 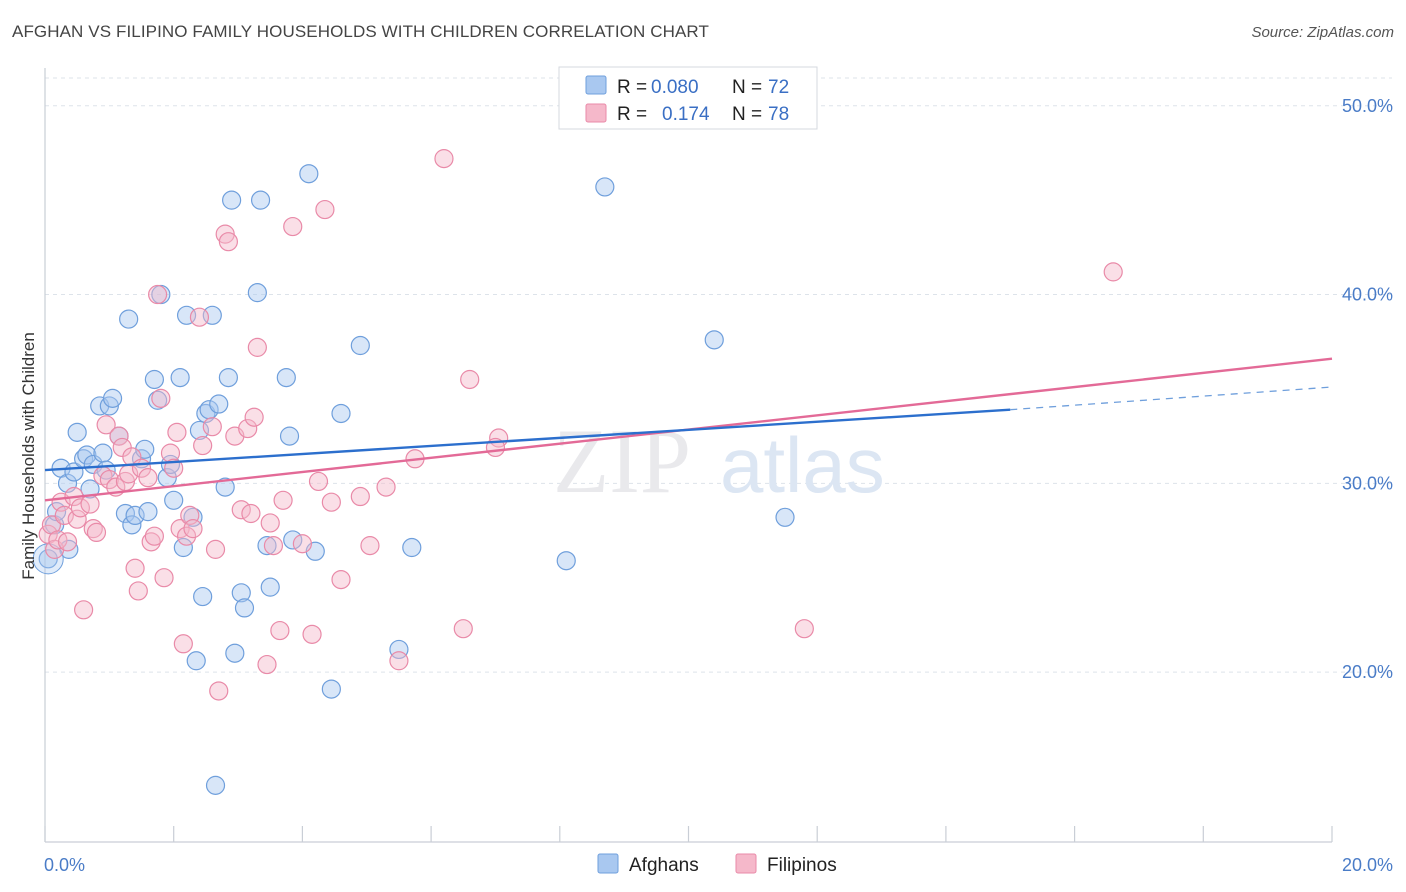 What do you see at coordinates (1367, 295) in the screenshot?
I see `y-tick-label-40: 40.0%` at bounding box center [1367, 295].